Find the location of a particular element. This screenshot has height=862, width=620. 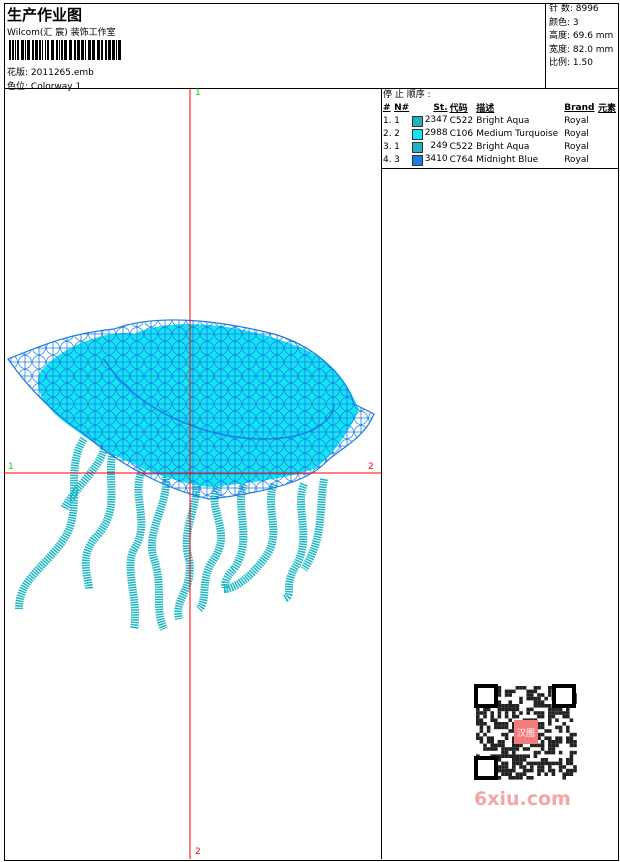

axis-top-label: 1 is located at coordinates (198, 93).